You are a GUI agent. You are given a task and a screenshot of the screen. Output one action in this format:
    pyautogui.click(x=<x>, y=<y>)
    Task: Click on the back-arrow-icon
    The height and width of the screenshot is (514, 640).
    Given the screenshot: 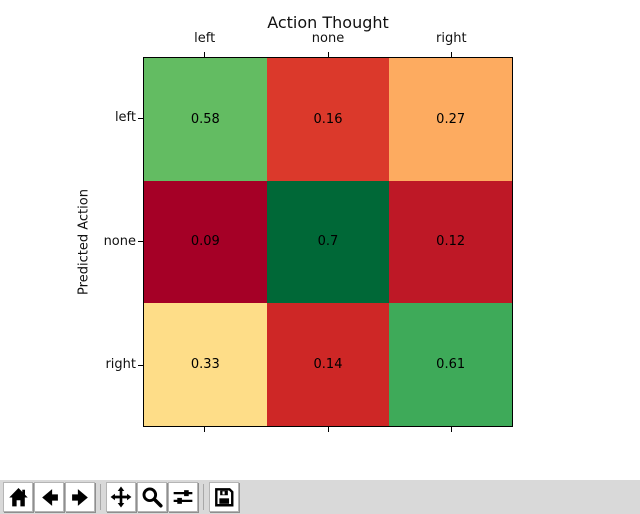 What is the action you would take?
    pyautogui.click(x=49, y=497)
    